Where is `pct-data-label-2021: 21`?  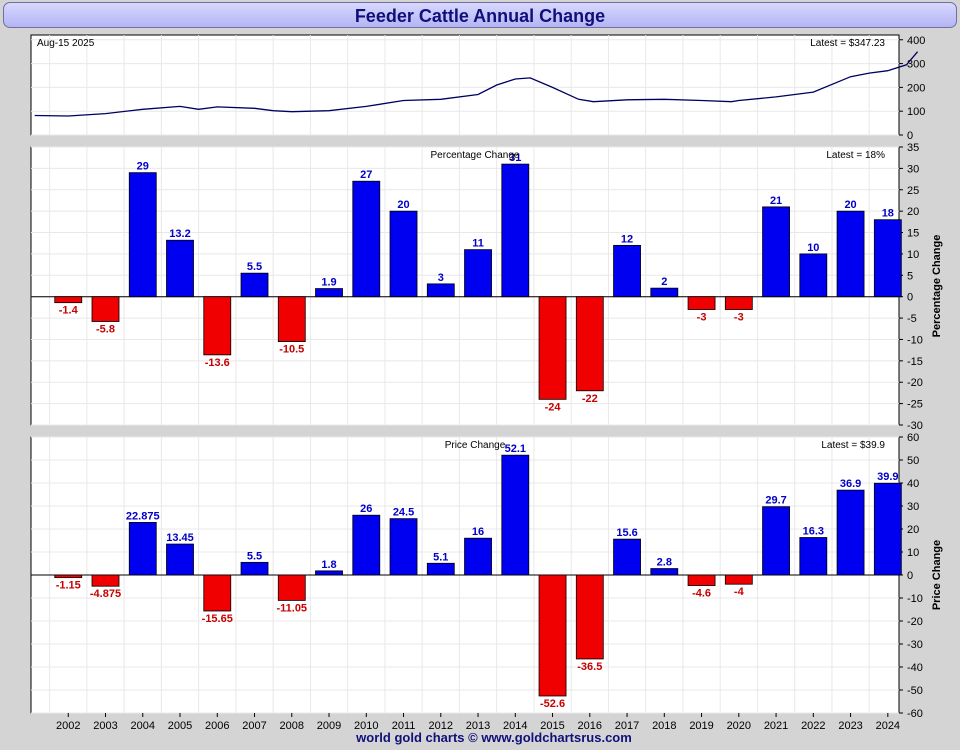
pct-data-label-2021: 21 is located at coordinates (776, 201).